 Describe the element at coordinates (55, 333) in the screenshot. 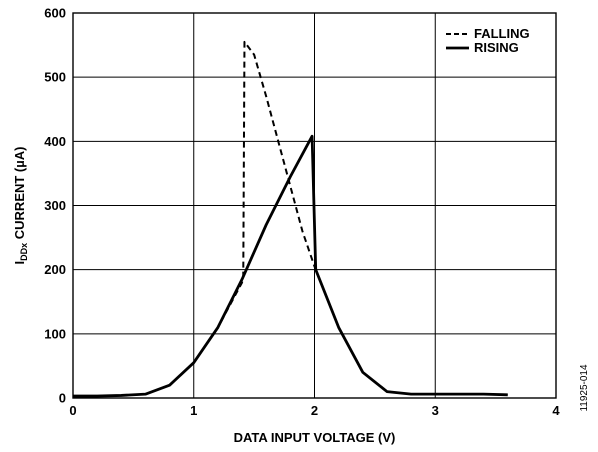

I see `y-tick-label: 100` at that location.